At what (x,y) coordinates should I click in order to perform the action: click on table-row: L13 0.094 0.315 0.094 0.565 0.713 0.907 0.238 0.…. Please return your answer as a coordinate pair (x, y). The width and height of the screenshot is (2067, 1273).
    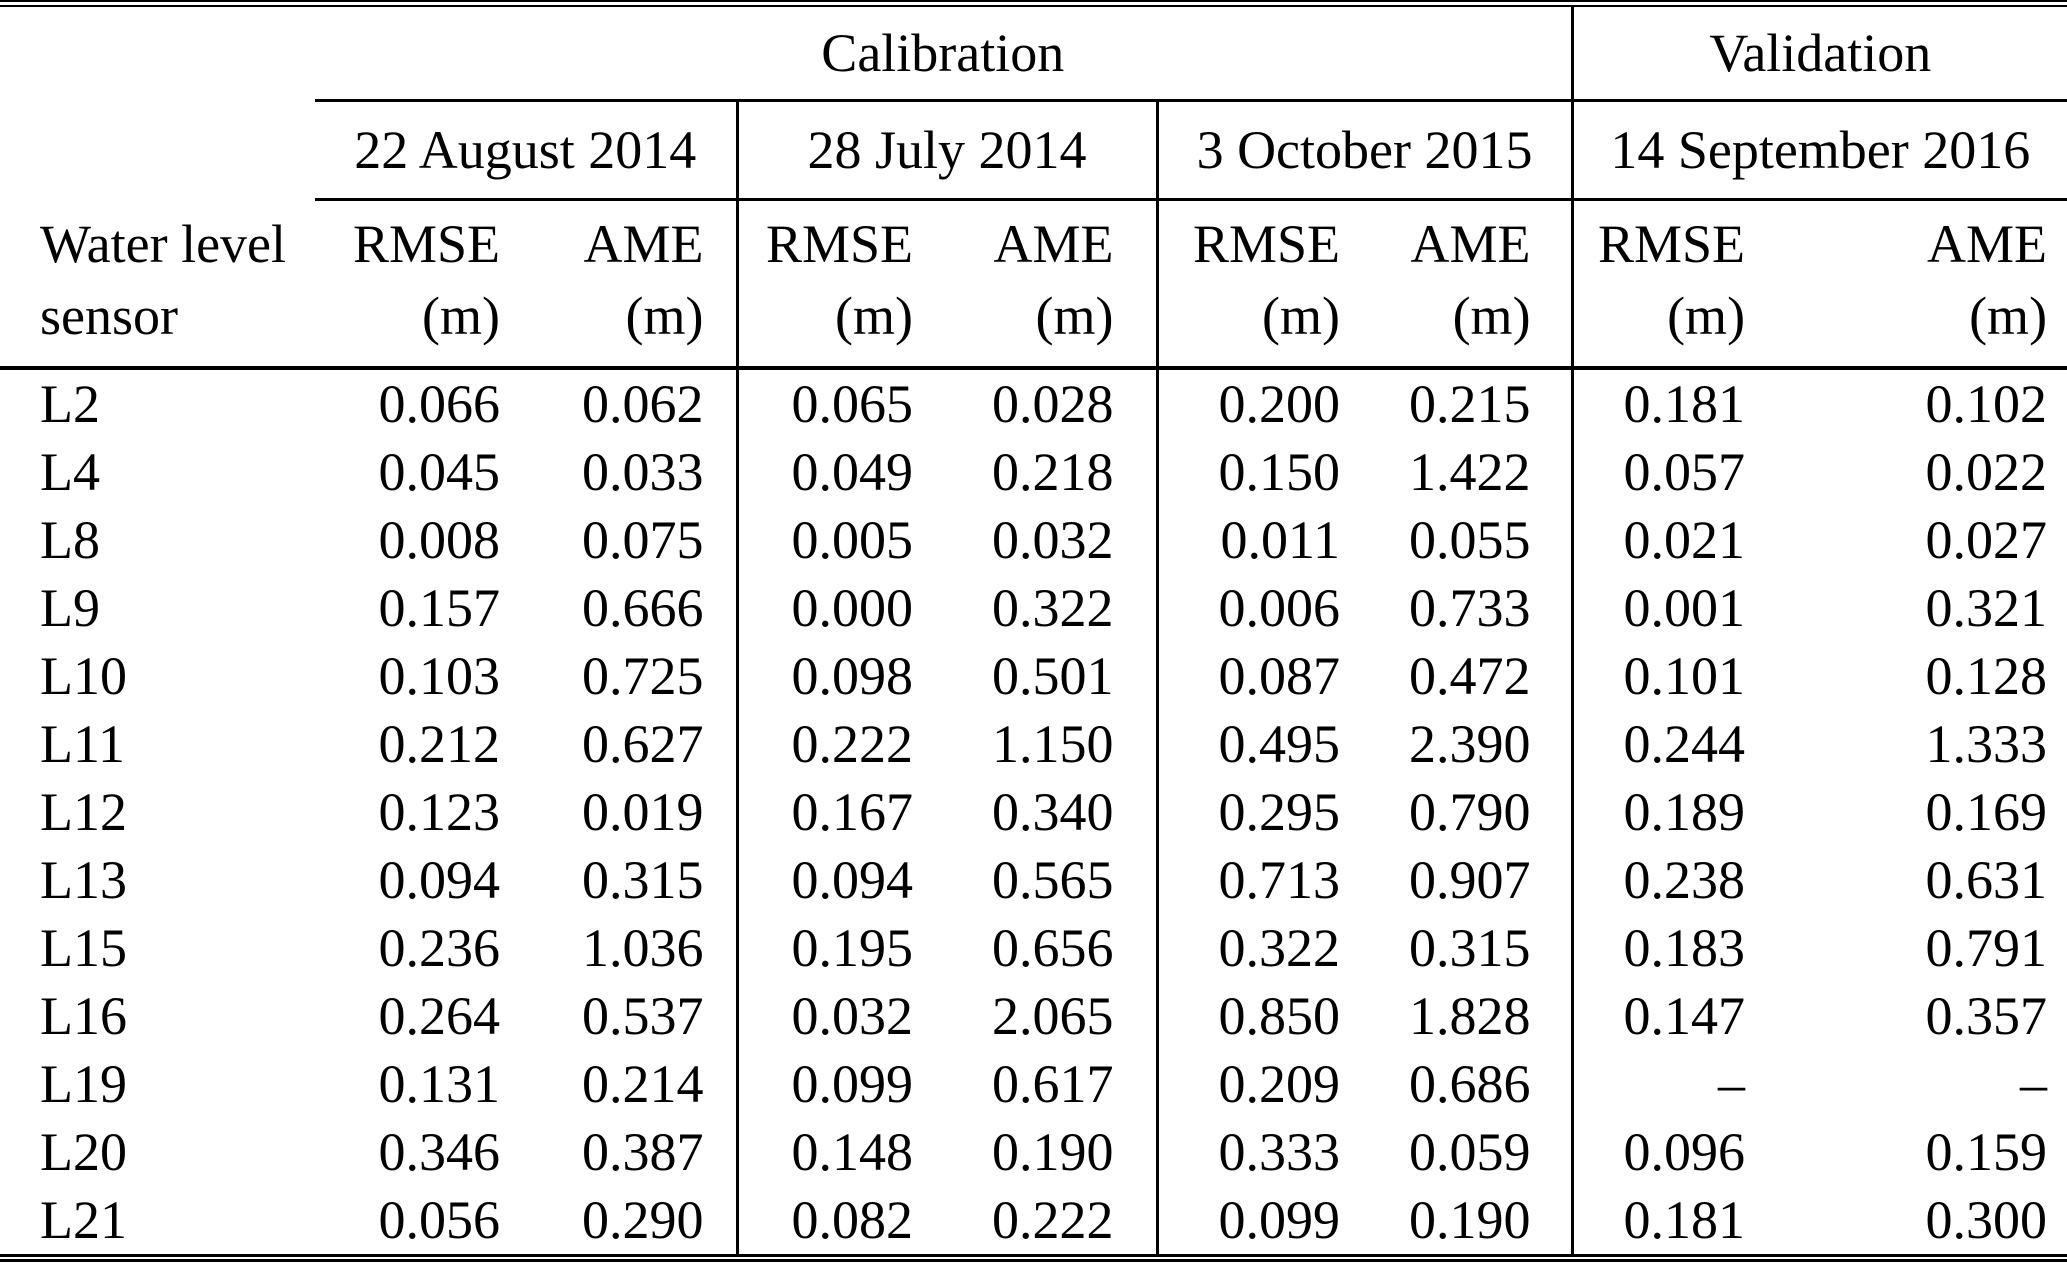
    Looking at the image, I should click on (1033, 879).